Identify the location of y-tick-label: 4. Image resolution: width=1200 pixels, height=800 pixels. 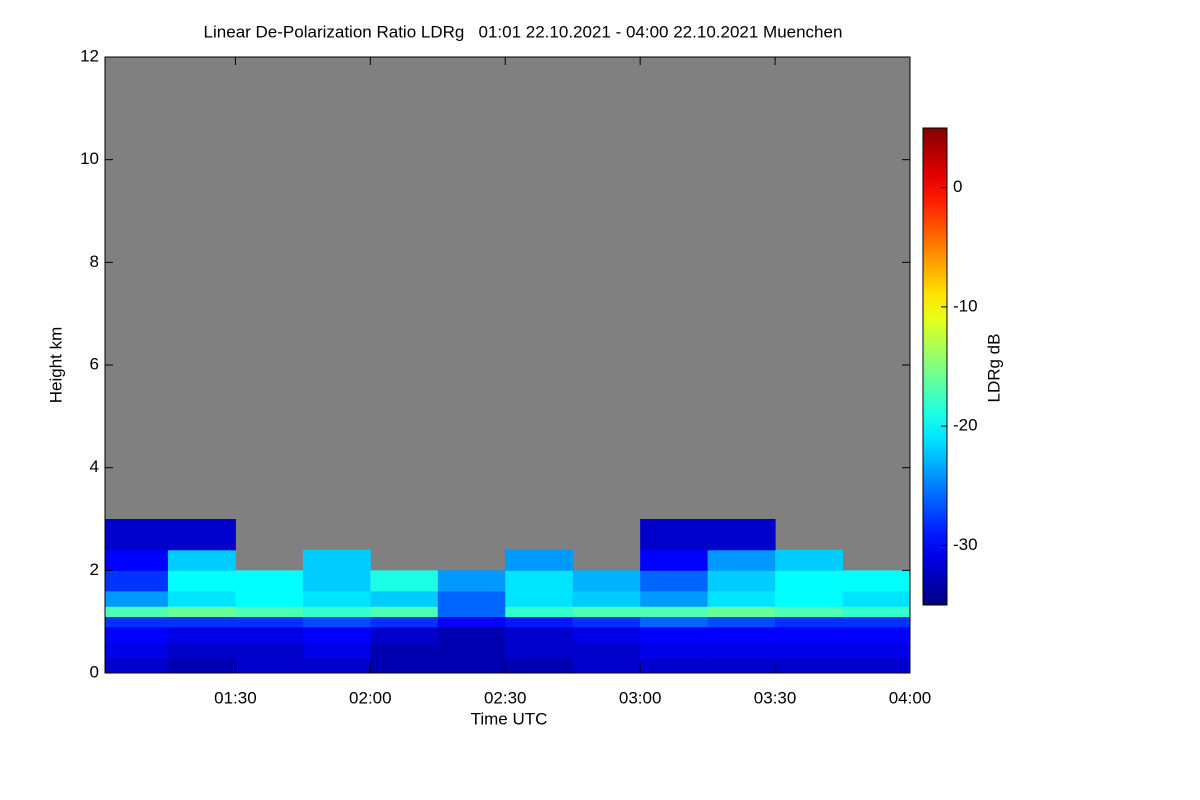
(94, 466).